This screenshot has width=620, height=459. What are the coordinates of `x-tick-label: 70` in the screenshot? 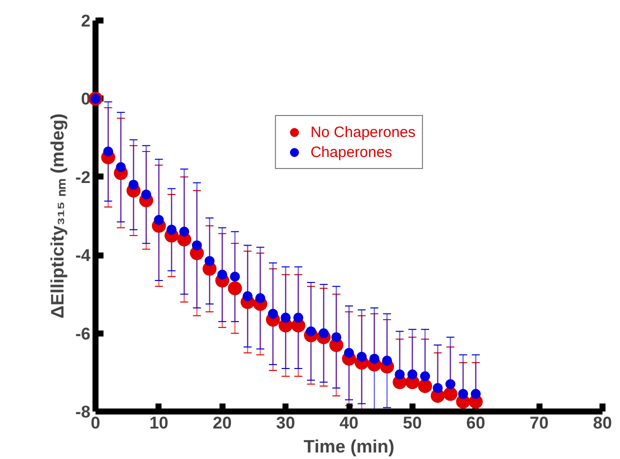 It's located at (539, 423).